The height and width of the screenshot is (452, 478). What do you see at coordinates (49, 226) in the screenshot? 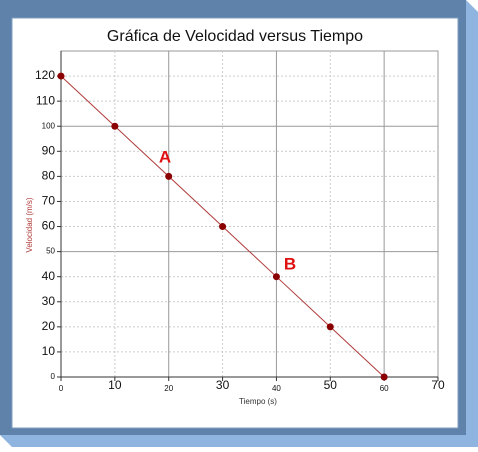
I see `y-tick-label: 60` at bounding box center [49, 226].